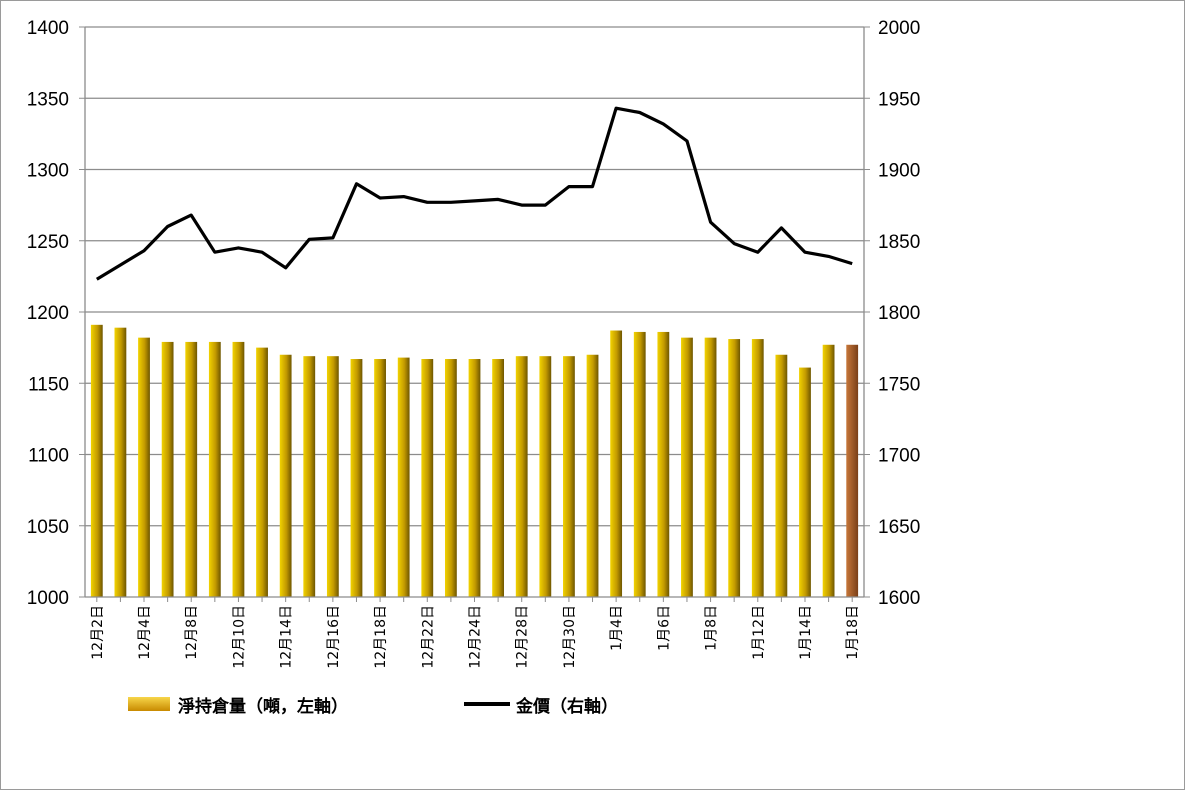 This screenshot has width=1185, height=790. Describe the element at coordinates (98, 632) in the screenshot. I see `x-tick-label: 12月2日` at that location.